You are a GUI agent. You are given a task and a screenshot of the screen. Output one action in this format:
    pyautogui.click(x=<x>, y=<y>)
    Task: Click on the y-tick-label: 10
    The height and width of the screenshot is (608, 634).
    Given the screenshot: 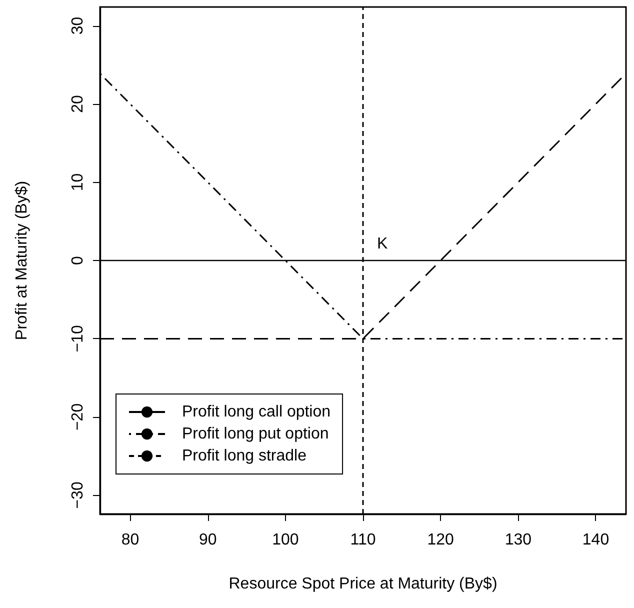 What is the action you would take?
    pyautogui.click(x=78, y=182)
    